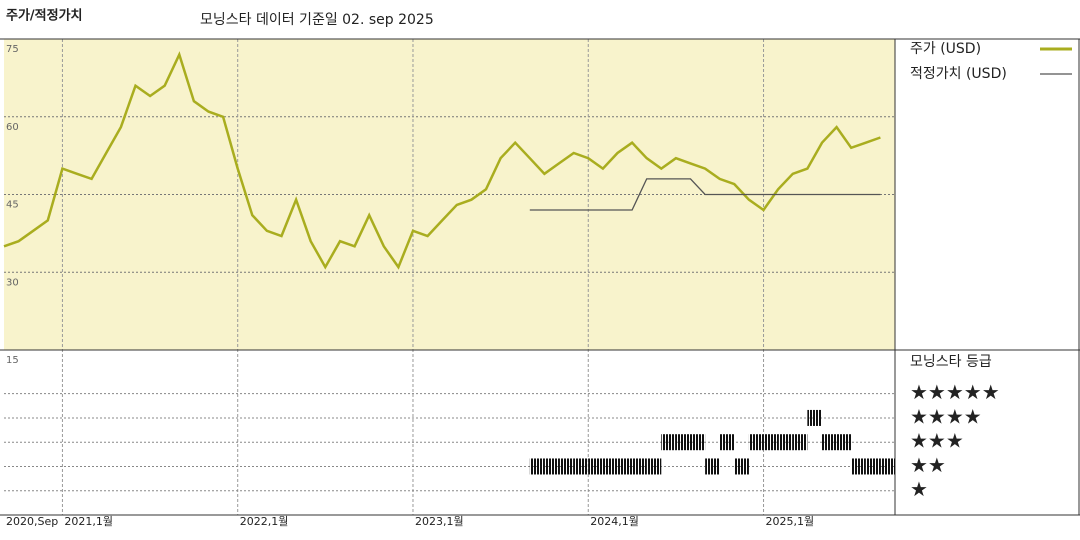 The height and width of the screenshot is (540, 1080). I want to click on rating-level-label: ★★★, so click(937, 441).